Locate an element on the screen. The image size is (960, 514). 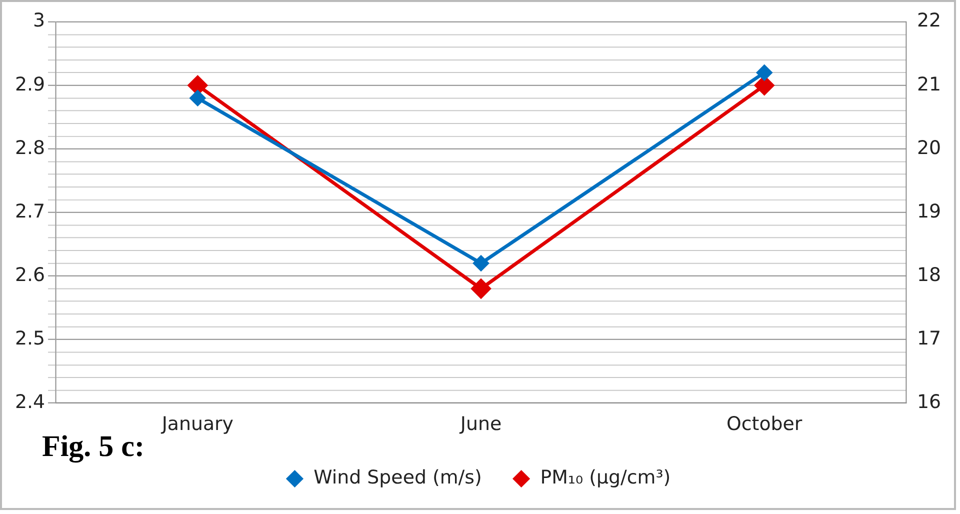
x-tick-label: June is located at coordinates (480, 424).